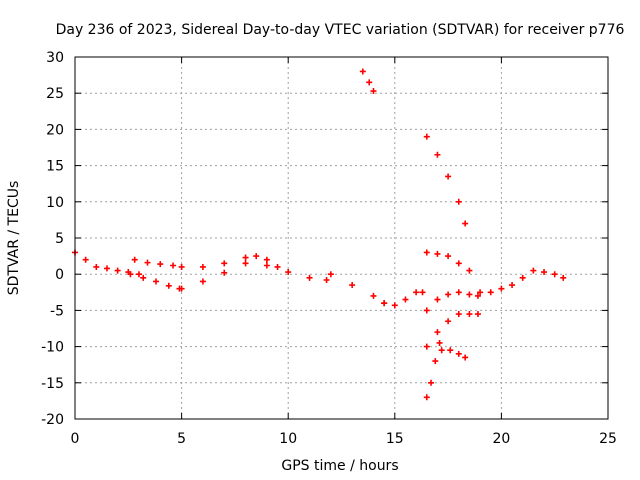 The image size is (640, 480). I want to click on y-axis-label: SDTVAR / TECUs, so click(14, 238).